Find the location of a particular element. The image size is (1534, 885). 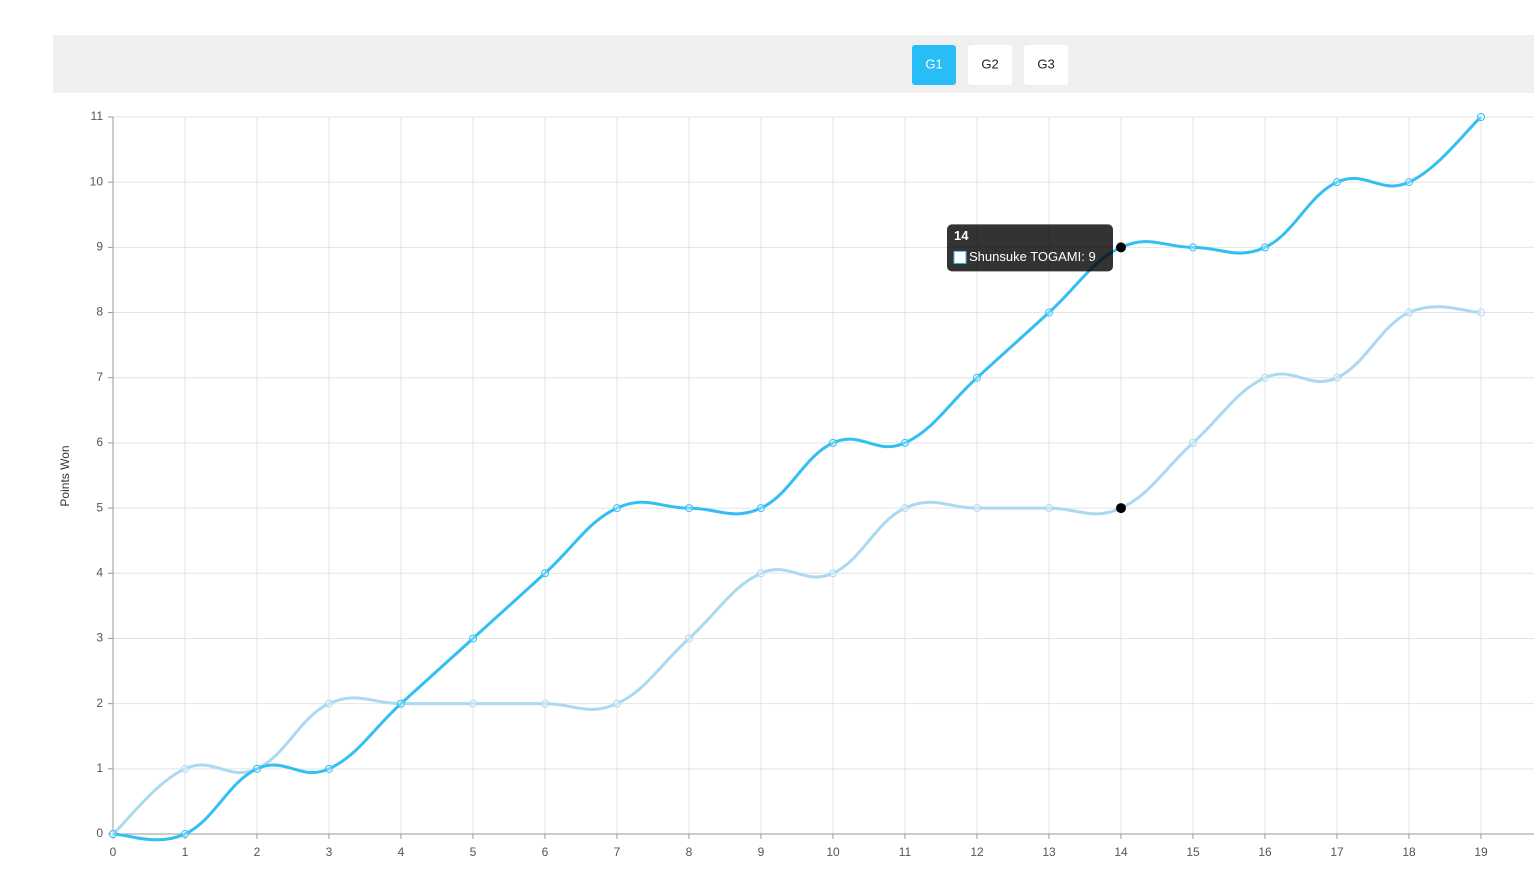

x-tick-label: 11 is located at coordinates (905, 852).